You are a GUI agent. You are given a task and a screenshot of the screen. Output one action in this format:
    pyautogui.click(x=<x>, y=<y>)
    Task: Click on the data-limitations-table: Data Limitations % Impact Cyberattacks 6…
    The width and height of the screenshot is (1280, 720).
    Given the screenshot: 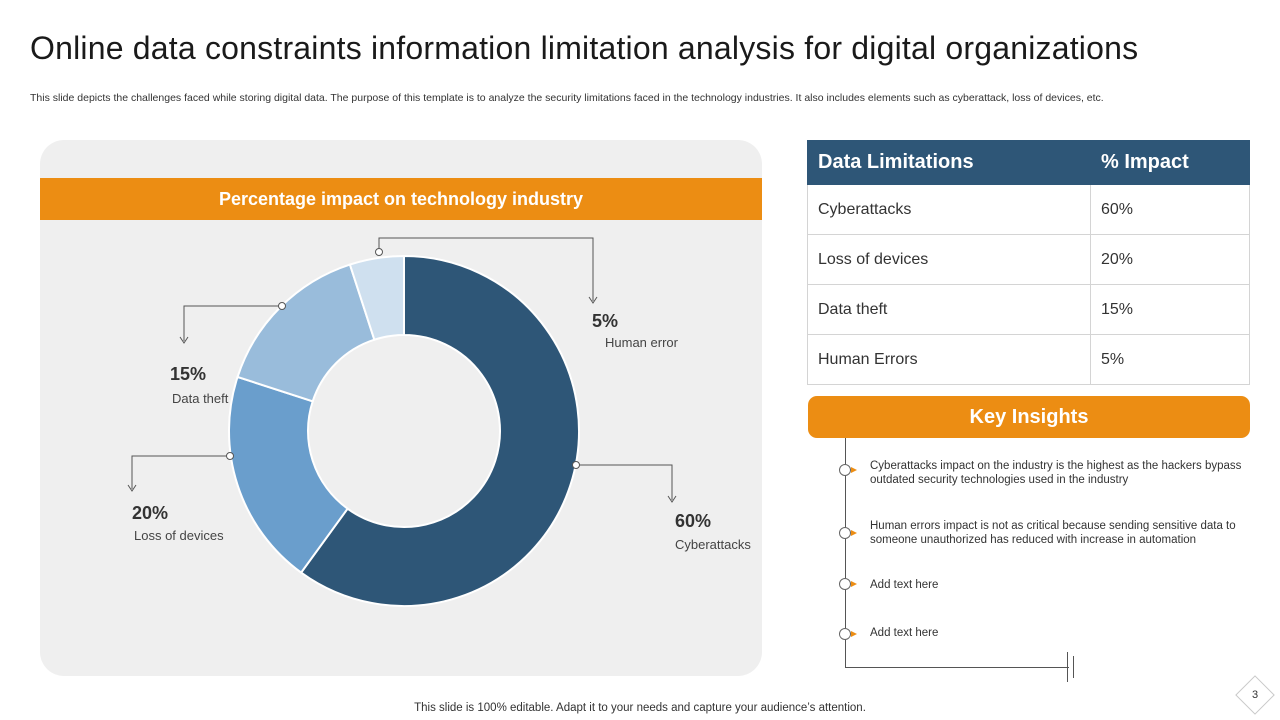 What is the action you would take?
    pyautogui.click(x=1028, y=262)
    